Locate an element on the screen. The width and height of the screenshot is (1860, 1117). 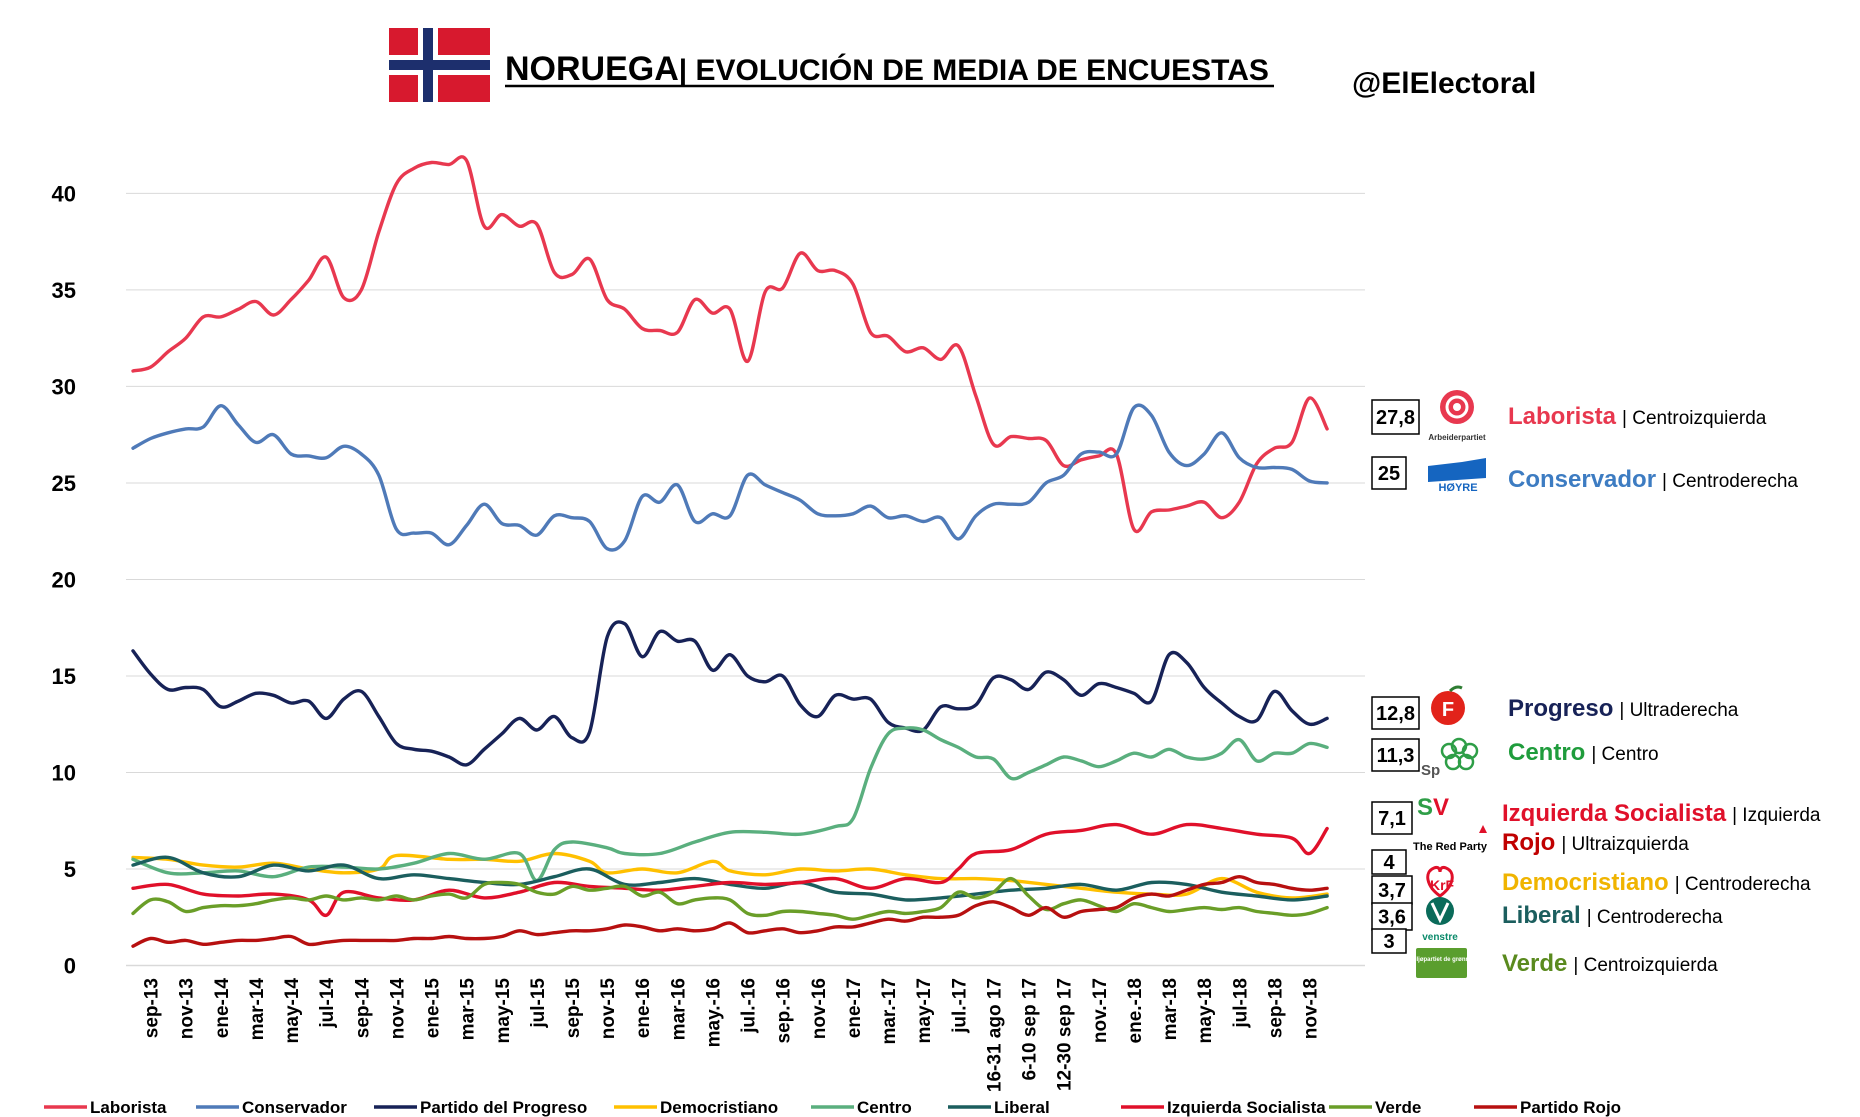
svg-text: miljøpartiet de grønne is located at coordinates (1441, 960).